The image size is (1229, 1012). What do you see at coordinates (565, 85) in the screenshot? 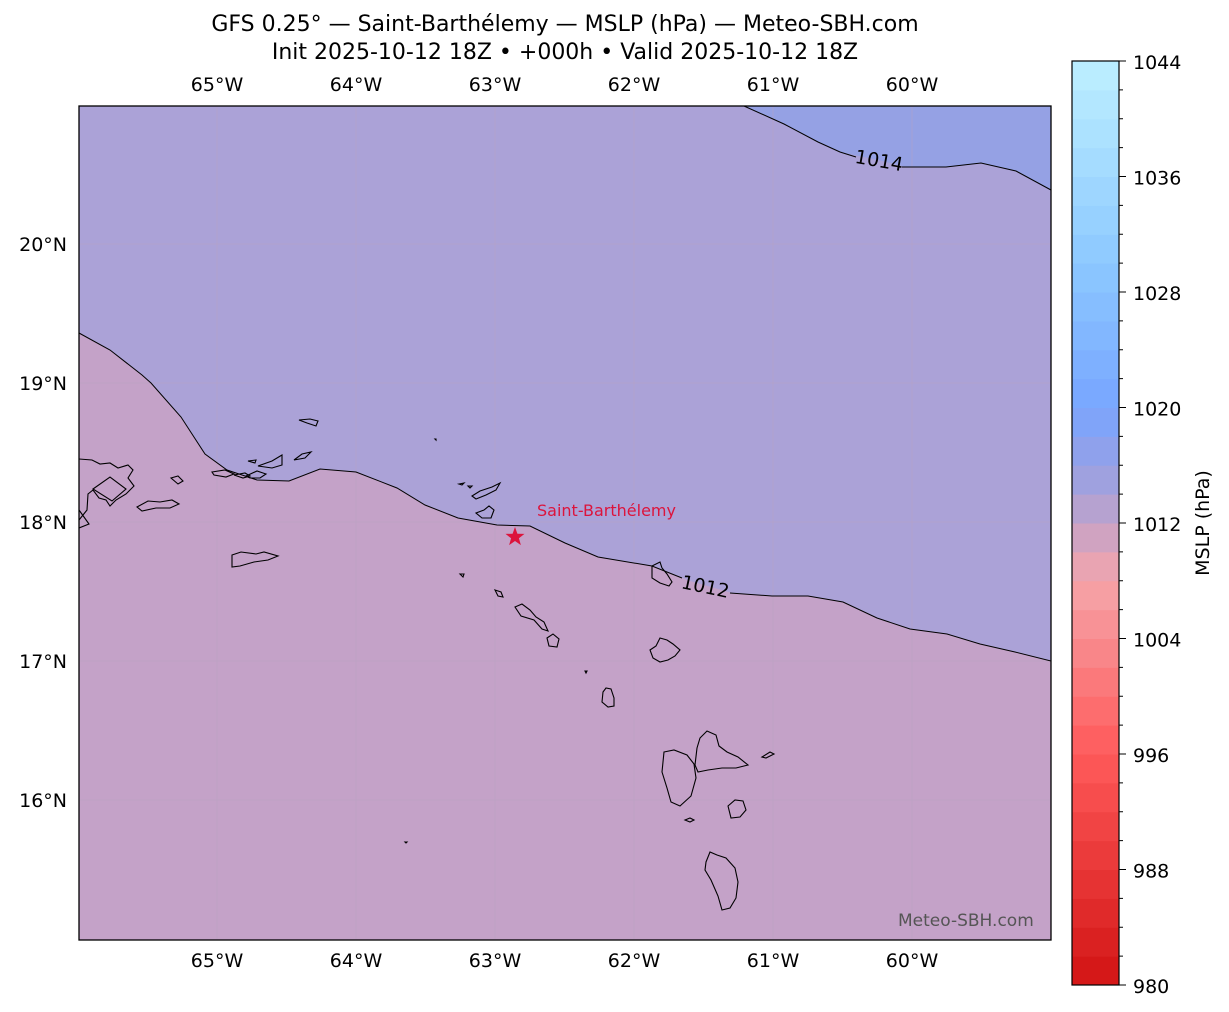
I see `top-lon-labels: 65°W 64°W 63°W 62°W 61°W 60°W` at bounding box center [565, 85].